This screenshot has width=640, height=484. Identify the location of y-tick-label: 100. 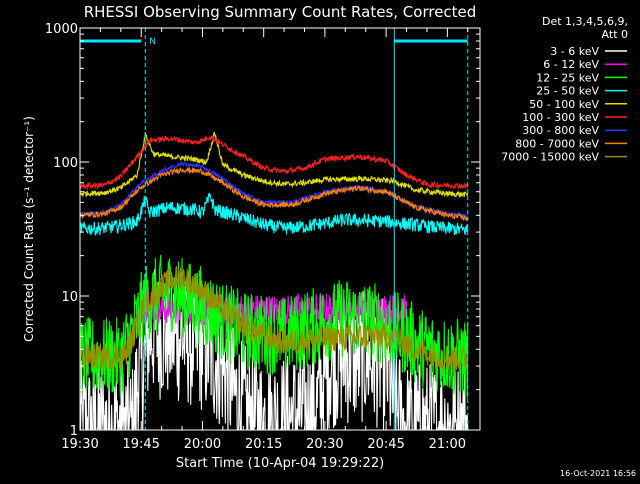
(65, 163).